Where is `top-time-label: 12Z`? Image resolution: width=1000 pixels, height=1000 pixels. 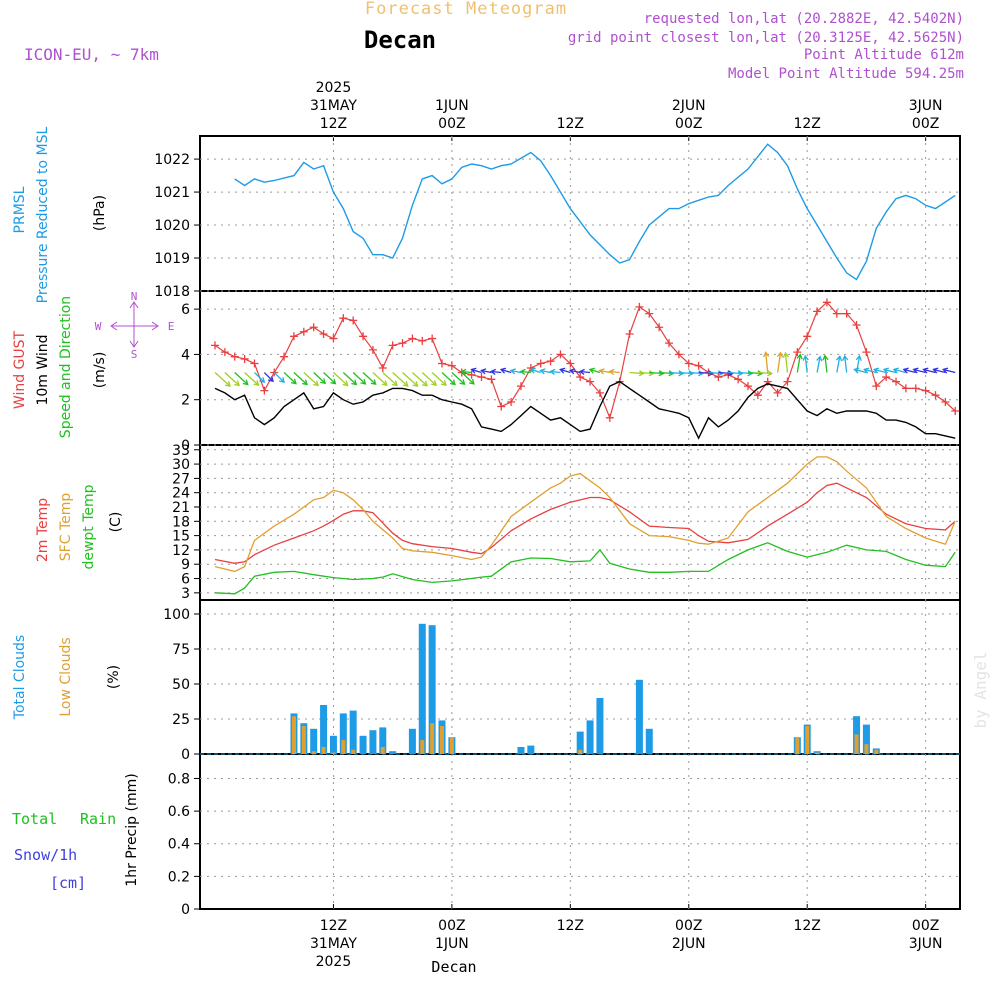 top-time-label: 12Z is located at coordinates (806, 124).